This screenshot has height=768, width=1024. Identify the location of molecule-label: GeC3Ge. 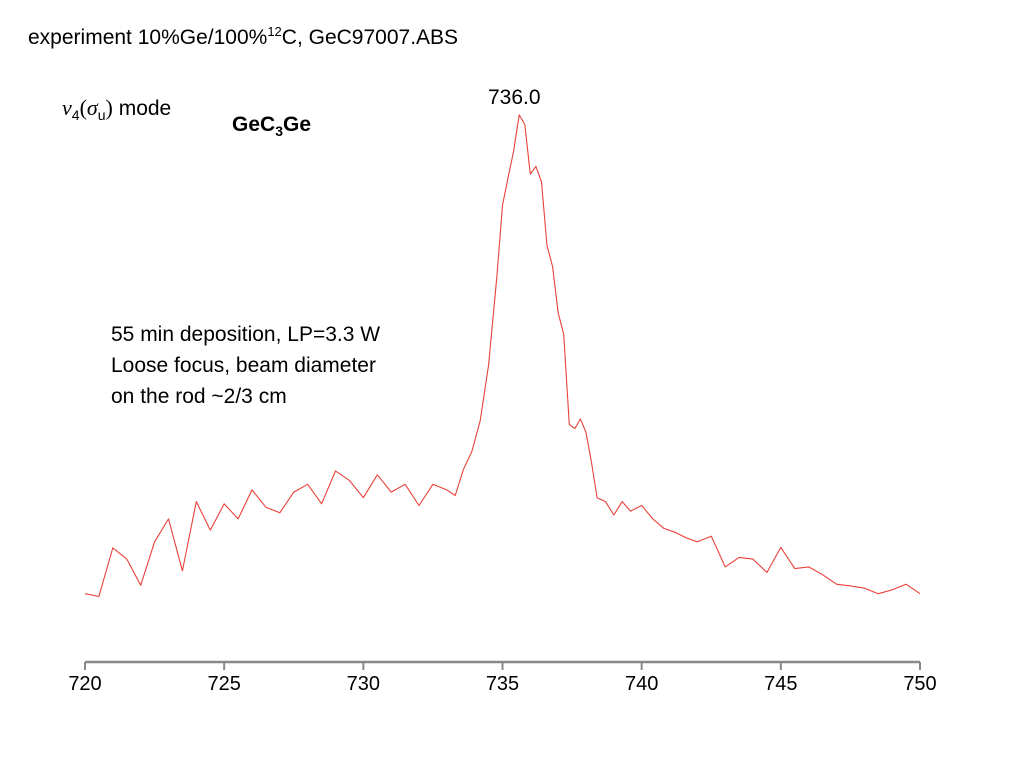
(271, 126).